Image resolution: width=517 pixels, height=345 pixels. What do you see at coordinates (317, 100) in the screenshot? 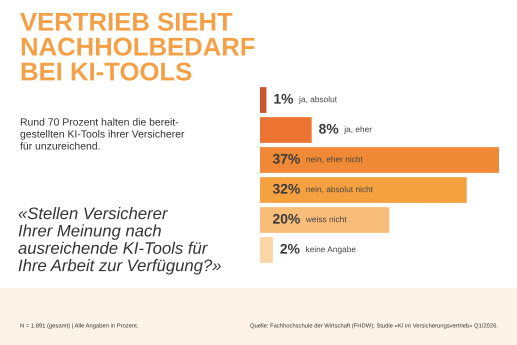
I see `y-tick-label: ja, absolut` at bounding box center [317, 100].